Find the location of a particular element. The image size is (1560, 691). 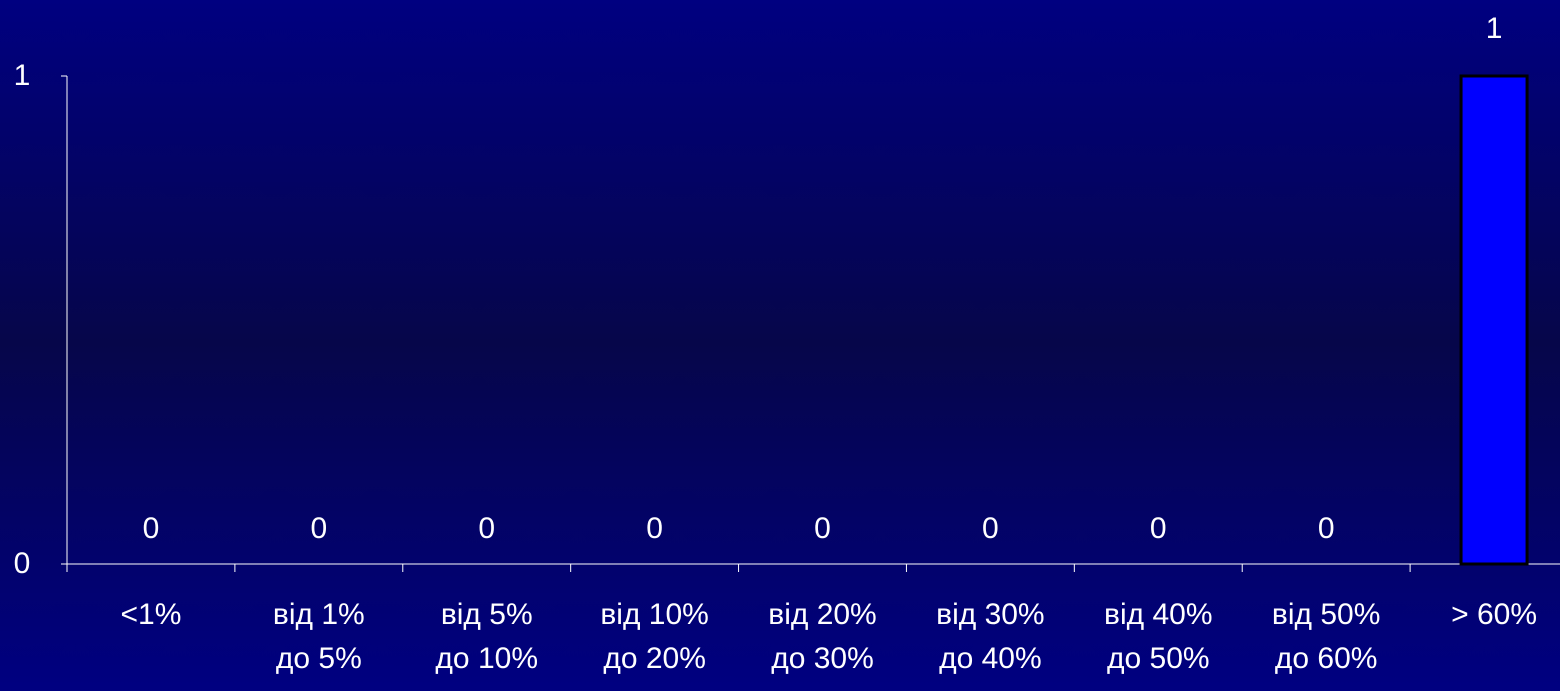

x-tick-label: до 60% is located at coordinates (1326, 658).